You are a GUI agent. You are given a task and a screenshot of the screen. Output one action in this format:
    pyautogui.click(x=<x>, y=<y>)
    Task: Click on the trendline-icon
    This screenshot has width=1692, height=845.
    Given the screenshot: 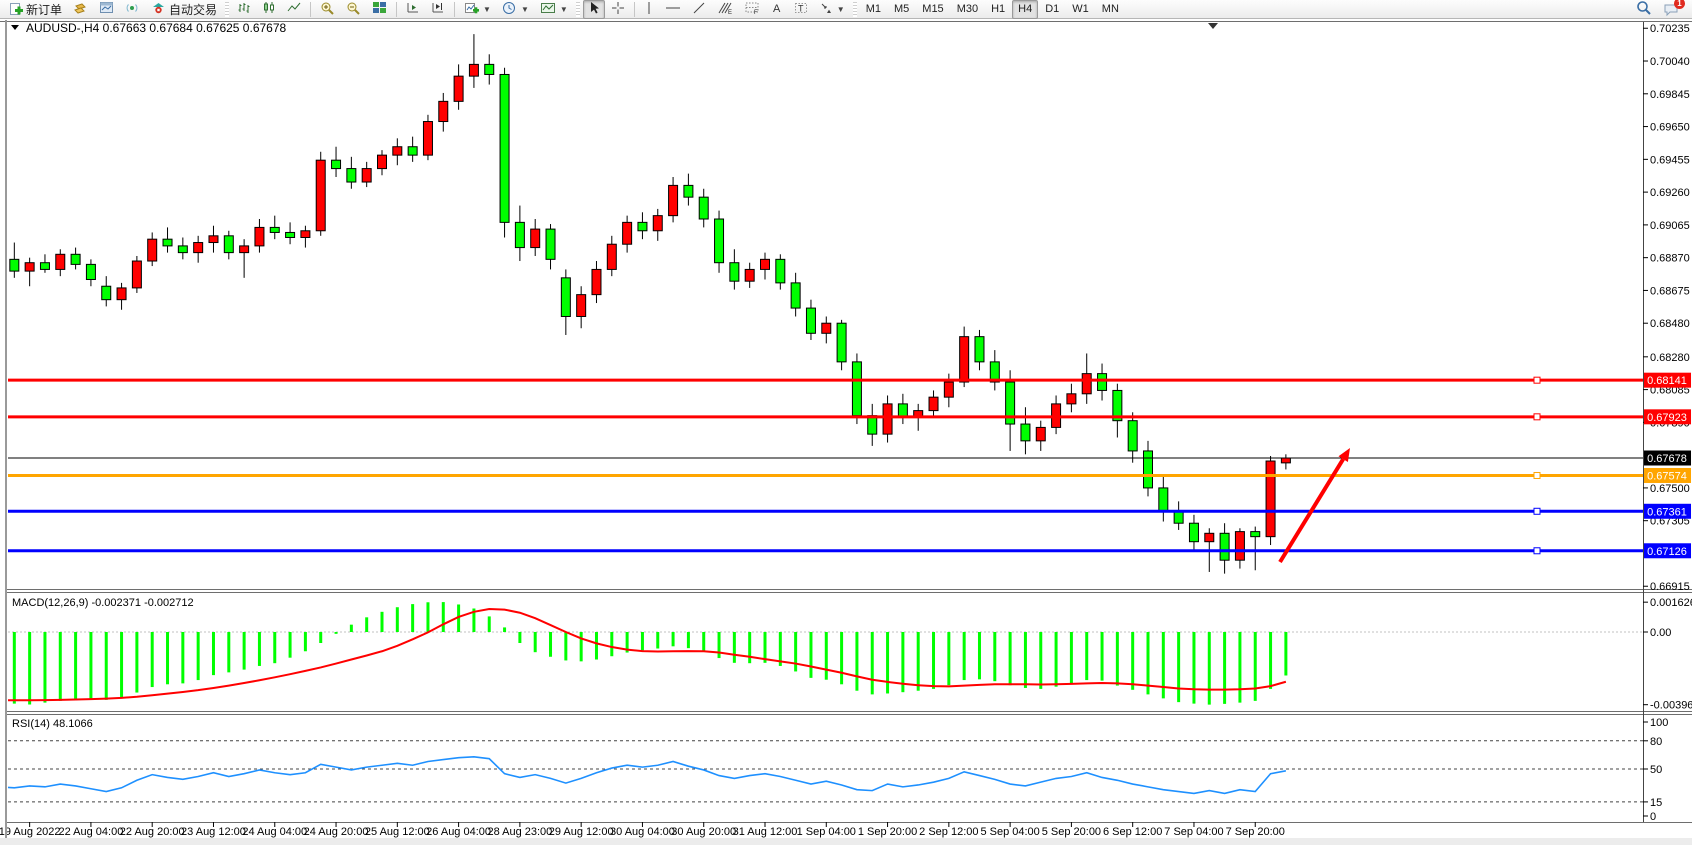 What is the action you would take?
    pyautogui.click(x=699, y=9)
    